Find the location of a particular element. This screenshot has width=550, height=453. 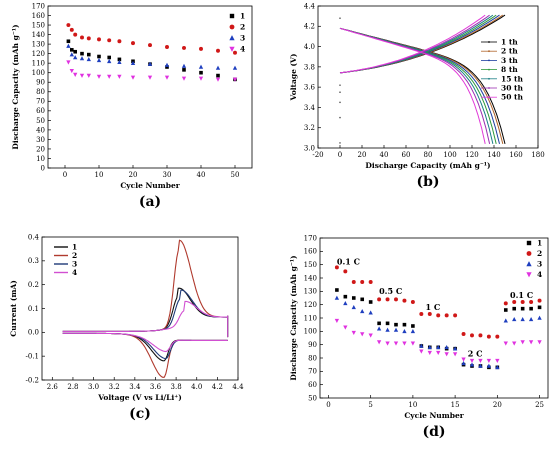

x-tick-label: 80 is located at coordinates (428, 155).